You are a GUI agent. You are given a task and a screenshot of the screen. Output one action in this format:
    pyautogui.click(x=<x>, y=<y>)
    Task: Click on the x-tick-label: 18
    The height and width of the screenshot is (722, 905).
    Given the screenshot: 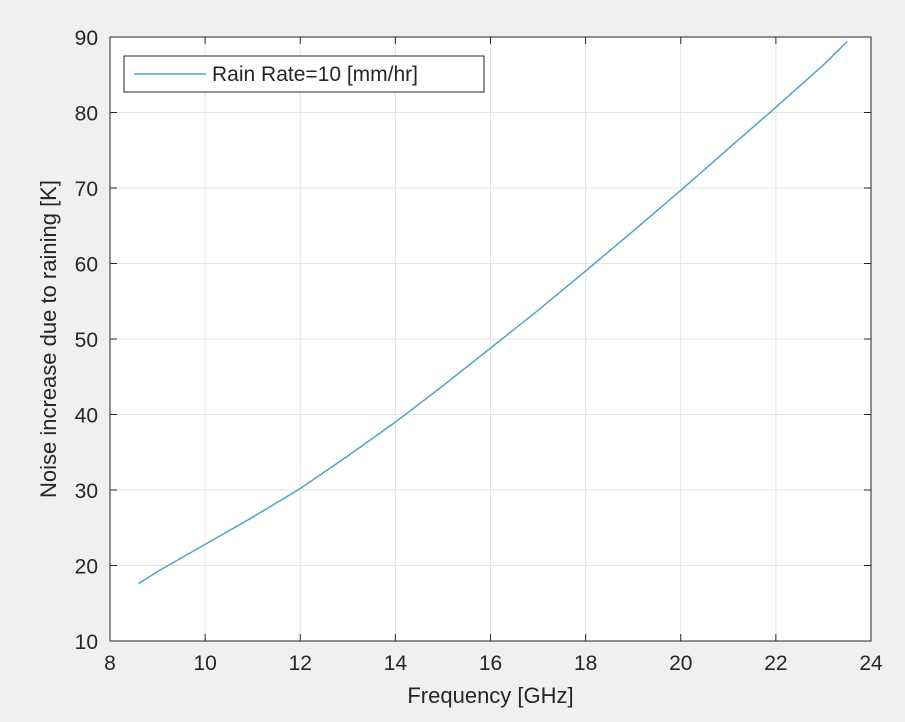 What is the action you would take?
    pyautogui.click(x=585, y=663)
    